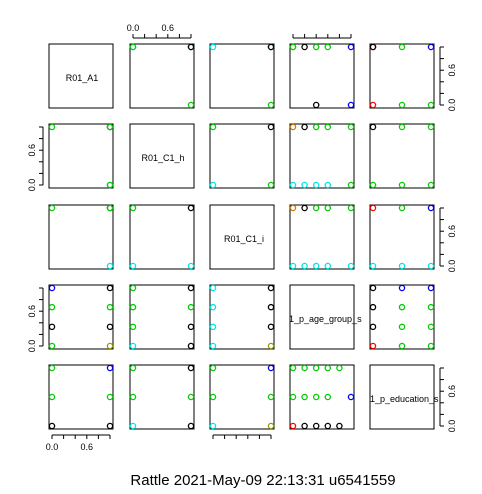 The width and height of the screenshot is (482, 494). Describe the element at coordinates (242, 76) in the screenshot. I see `panel-frame-r0-c2` at that location.